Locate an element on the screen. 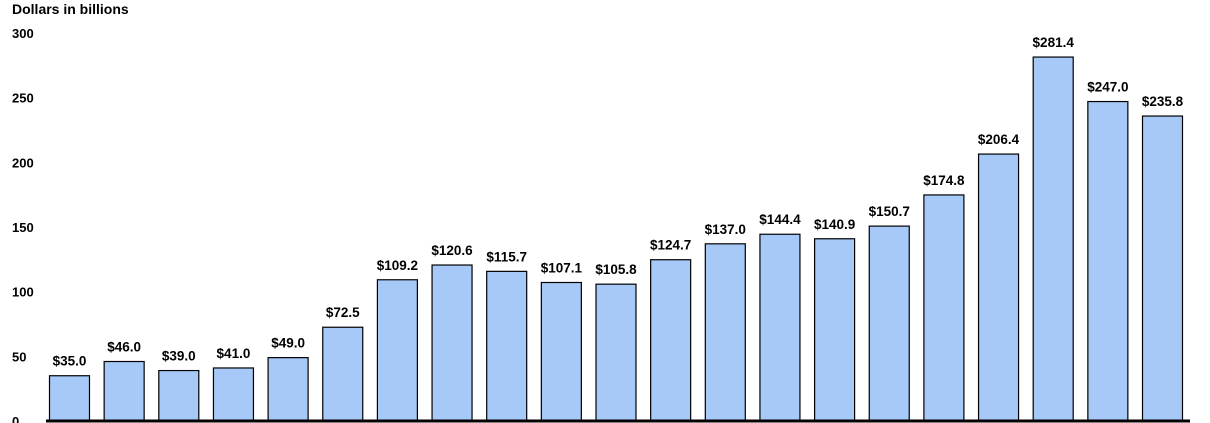 The width and height of the screenshot is (1210, 423). bar-value-label: $124.7 is located at coordinates (670, 245).